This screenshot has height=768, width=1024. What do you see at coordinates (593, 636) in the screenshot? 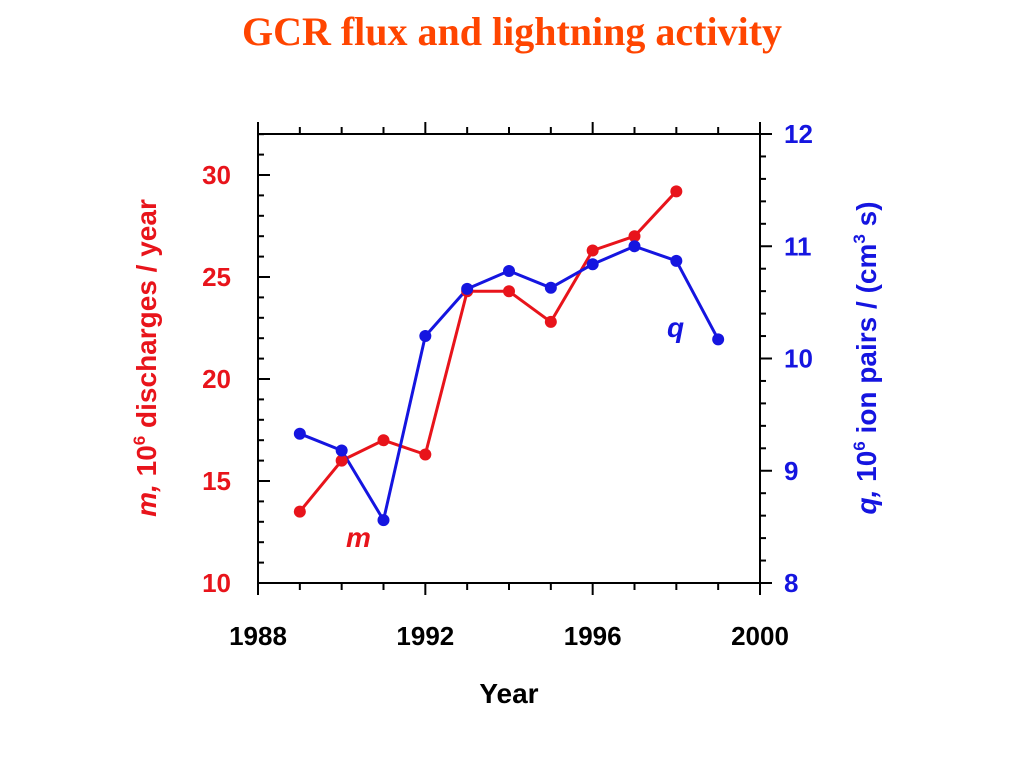
I see `x-tick-label: 1996` at bounding box center [593, 636].